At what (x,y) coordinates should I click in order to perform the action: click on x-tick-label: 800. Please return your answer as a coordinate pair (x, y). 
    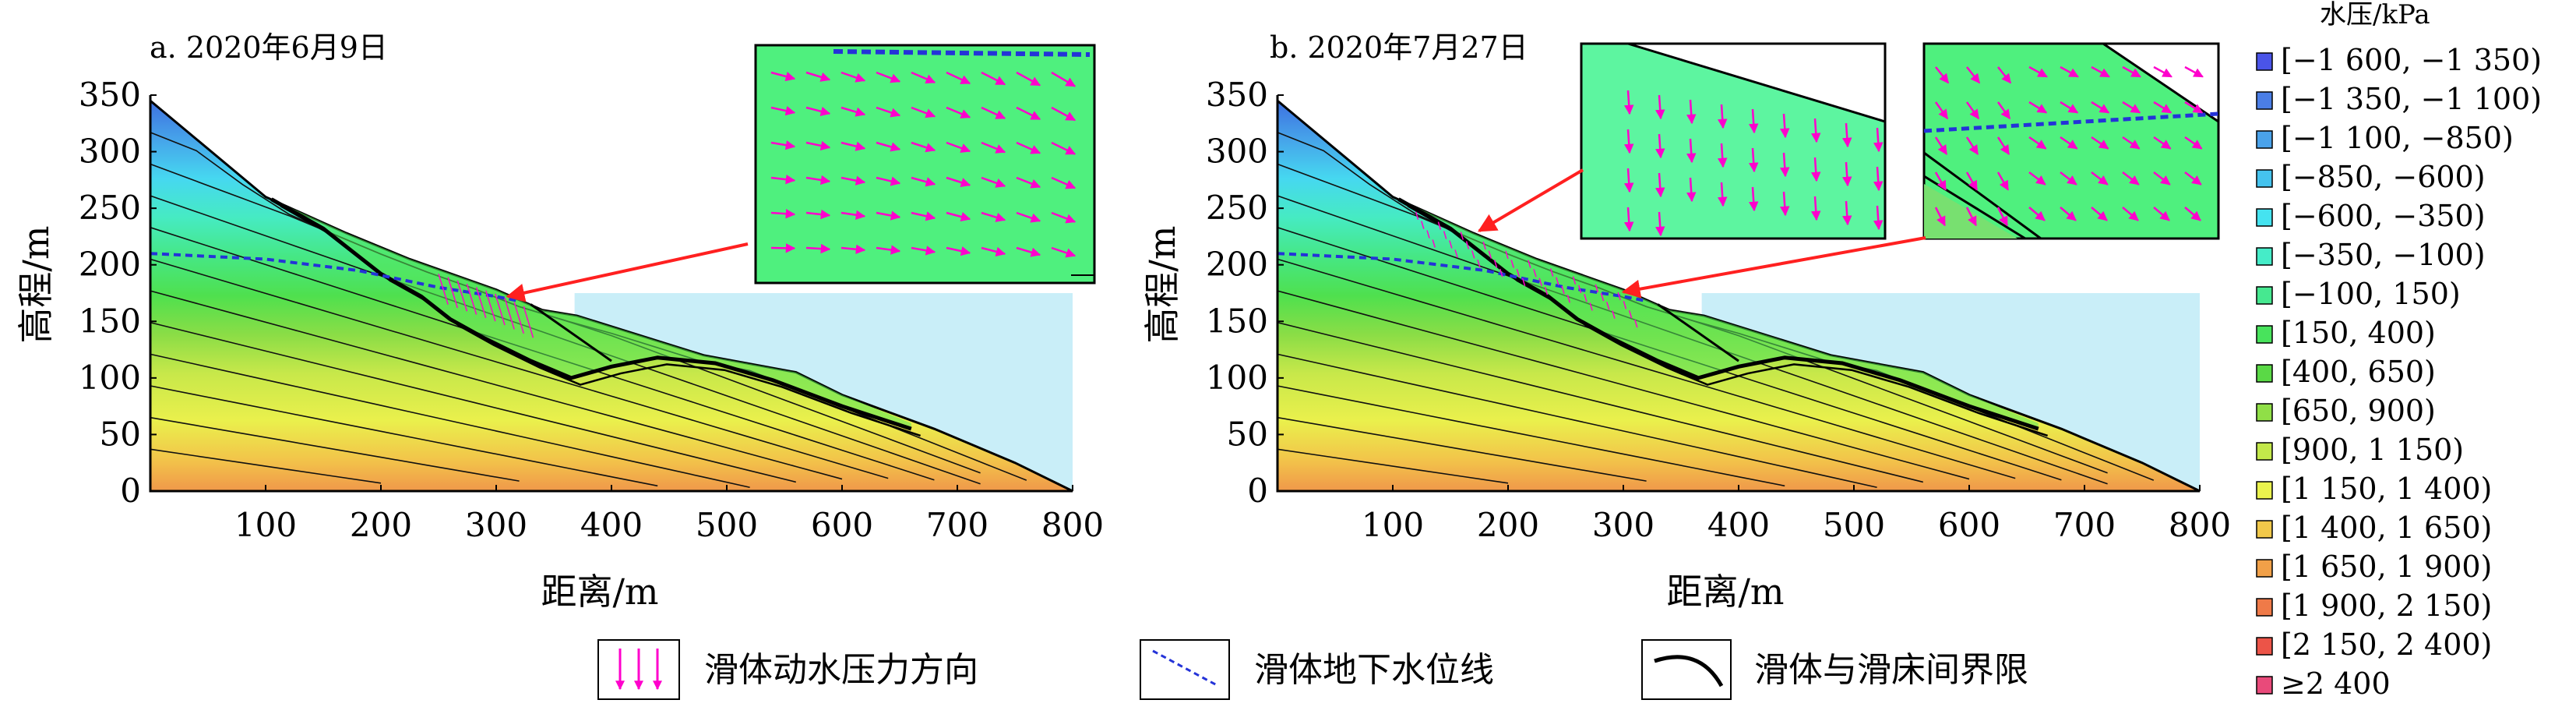
    Looking at the image, I should click on (1072, 525).